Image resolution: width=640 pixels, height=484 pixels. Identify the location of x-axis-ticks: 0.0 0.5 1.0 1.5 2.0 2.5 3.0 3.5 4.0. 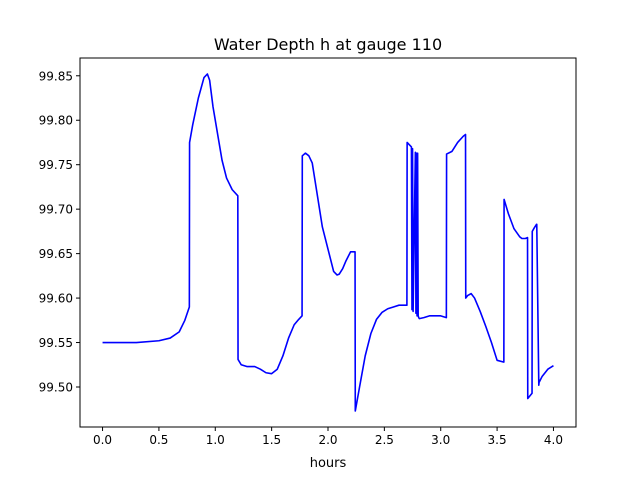
(328, 437).